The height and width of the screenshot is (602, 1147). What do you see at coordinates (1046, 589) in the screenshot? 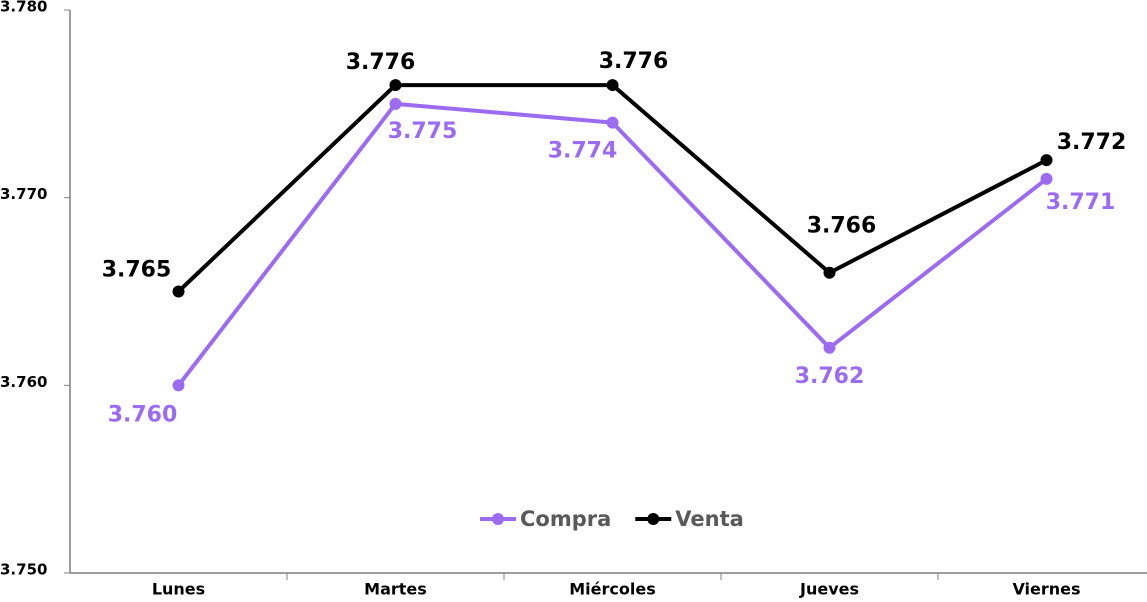
I see `x-tick-label: Viernes` at bounding box center [1046, 589].